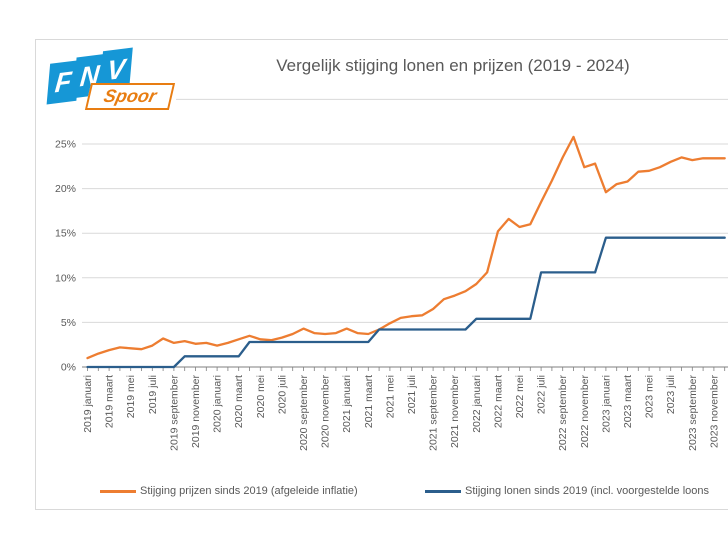 This screenshot has height=544, width=728. Describe the element at coordinates (261, 396) in the screenshot. I see `x-axis-tick-label: 2020 mei` at that location.